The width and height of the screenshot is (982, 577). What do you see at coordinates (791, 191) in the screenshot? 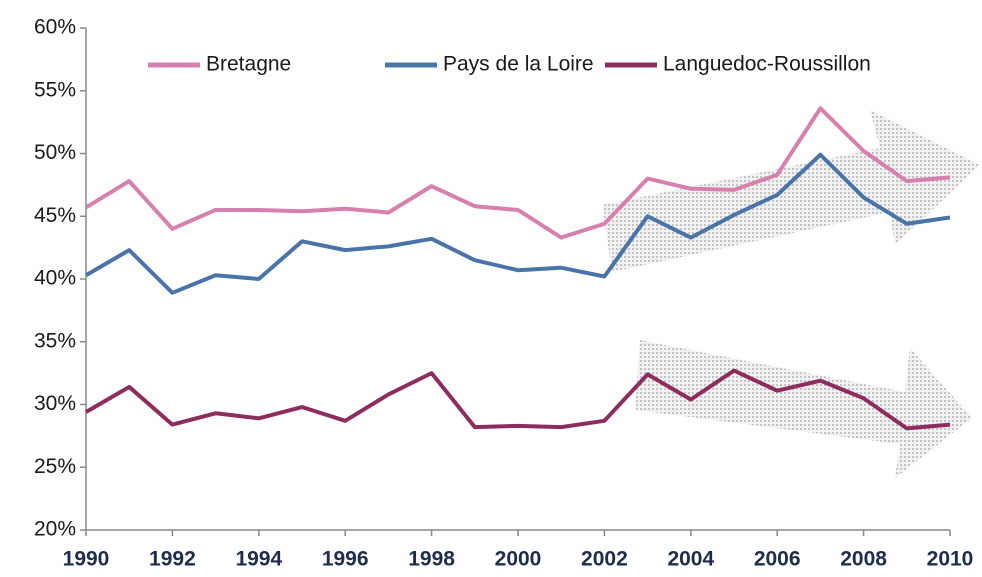
I see `trend-arrow-up` at bounding box center [791, 191].